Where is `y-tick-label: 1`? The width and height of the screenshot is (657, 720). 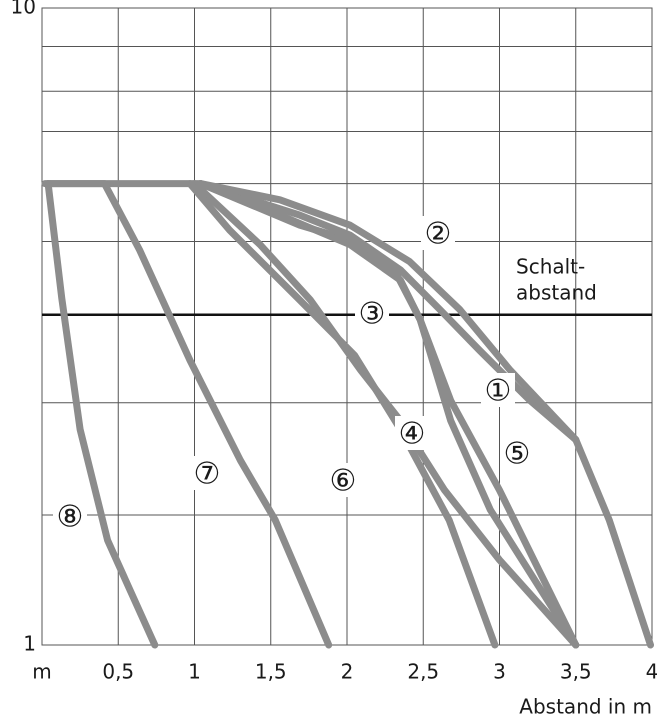
y-tick-label: 1 is located at coordinates (29, 644).